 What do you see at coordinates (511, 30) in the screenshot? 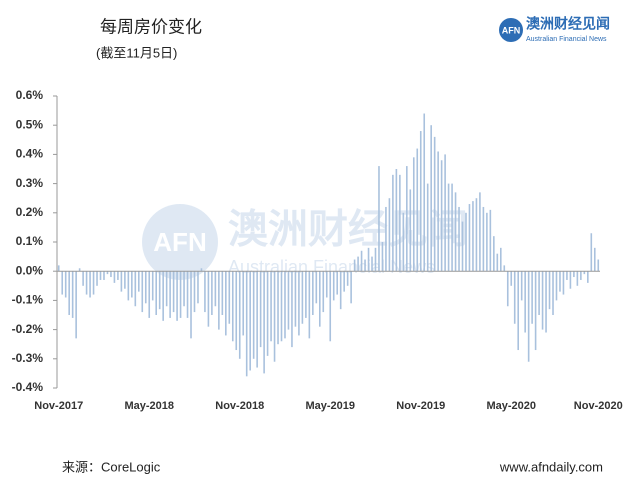
I see `logo-mark: AFN` at bounding box center [511, 30].